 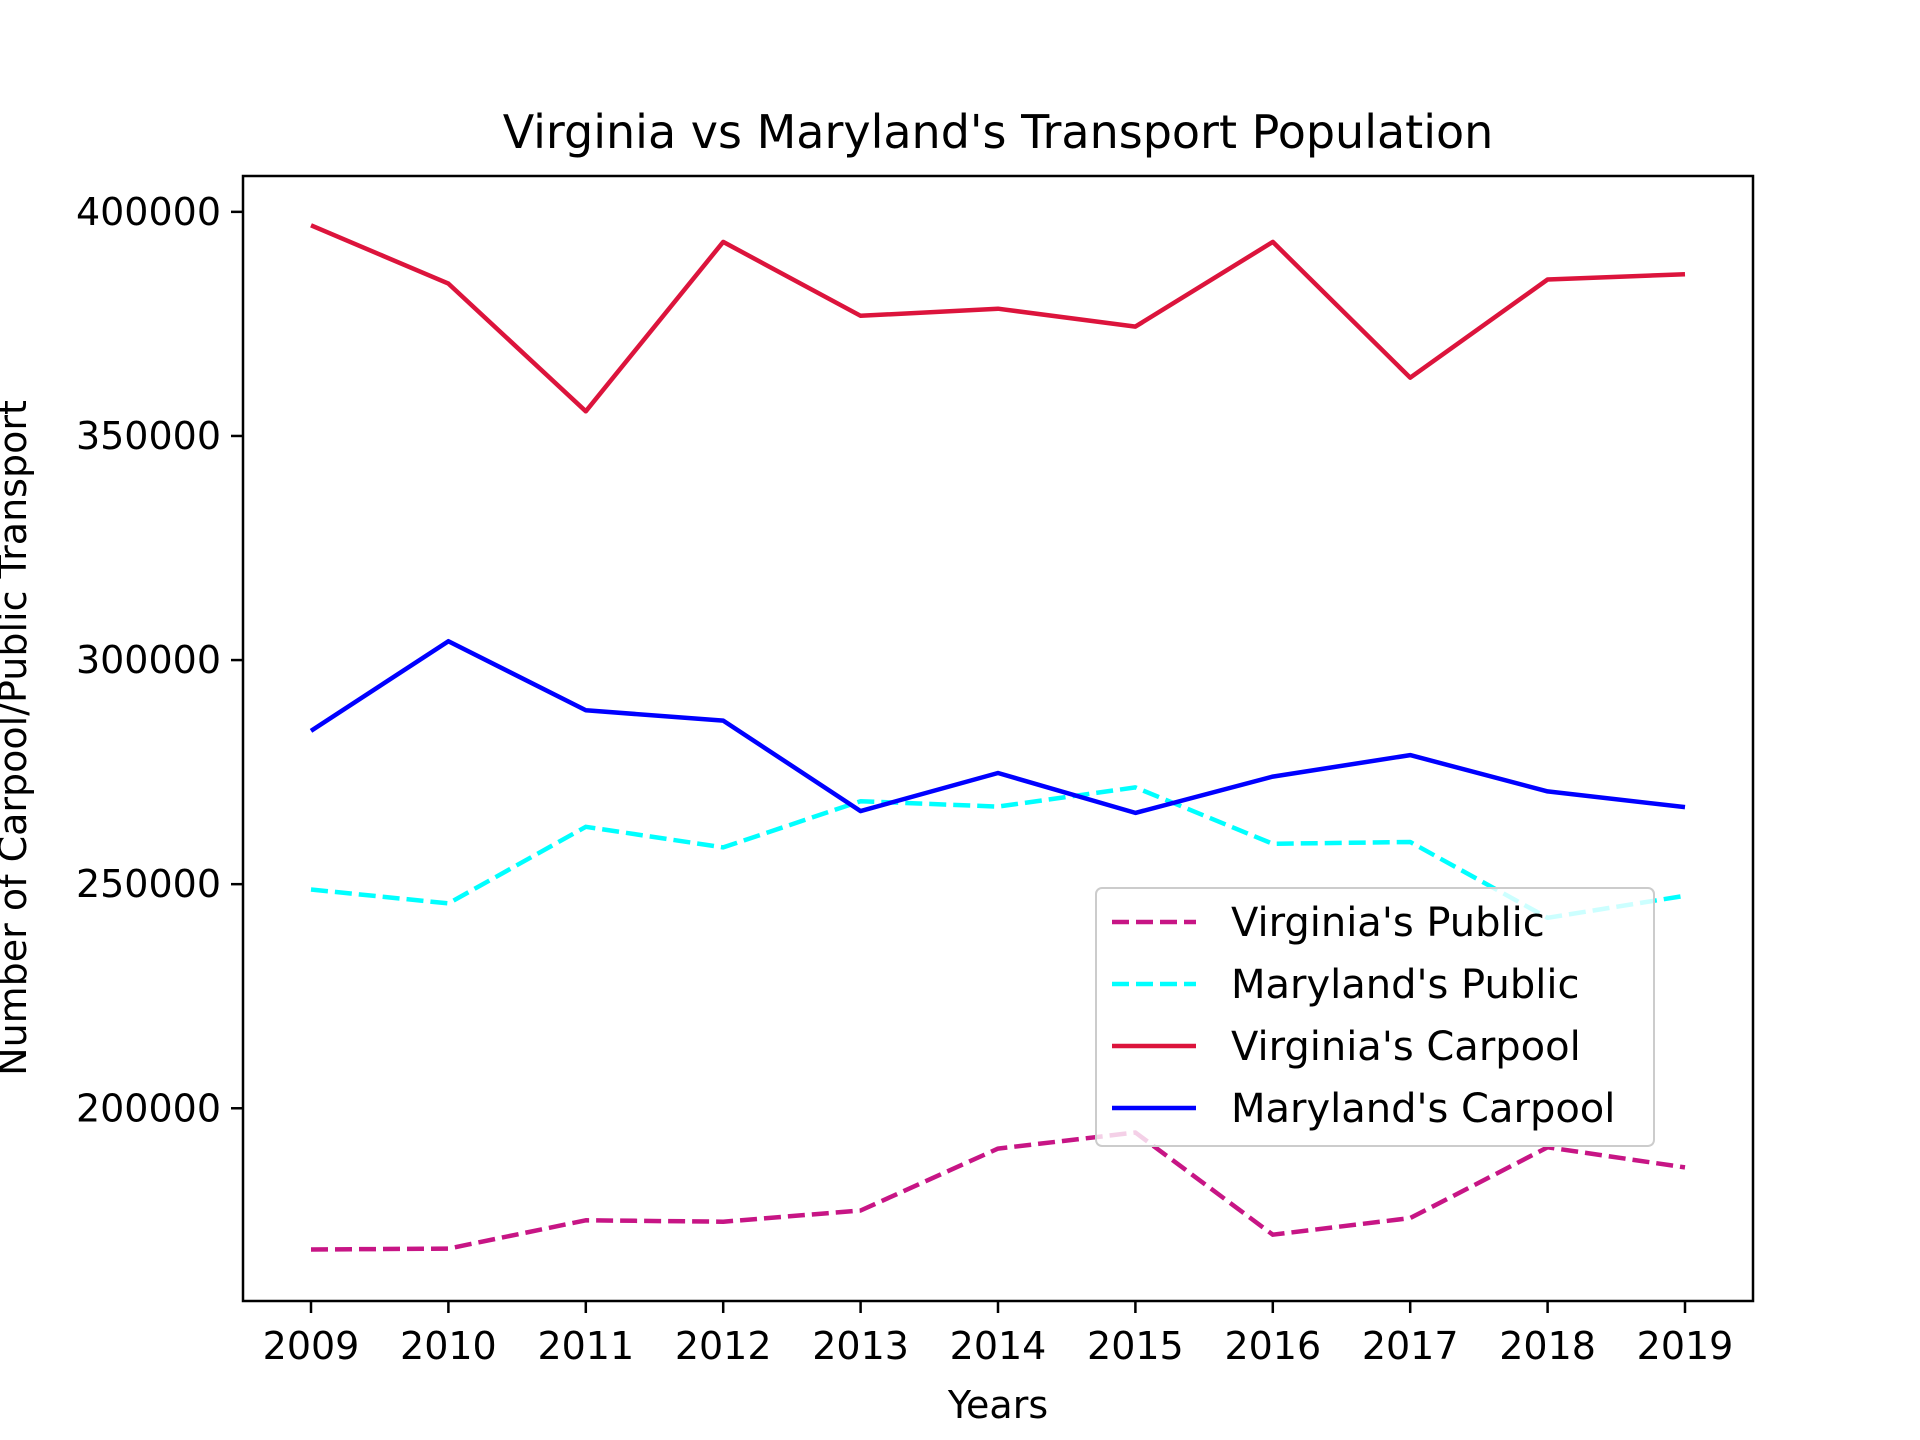 What do you see at coordinates (1135, 1346) in the screenshot?
I see `x-tick-label: 2015` at bounding box center [1135, 1346].